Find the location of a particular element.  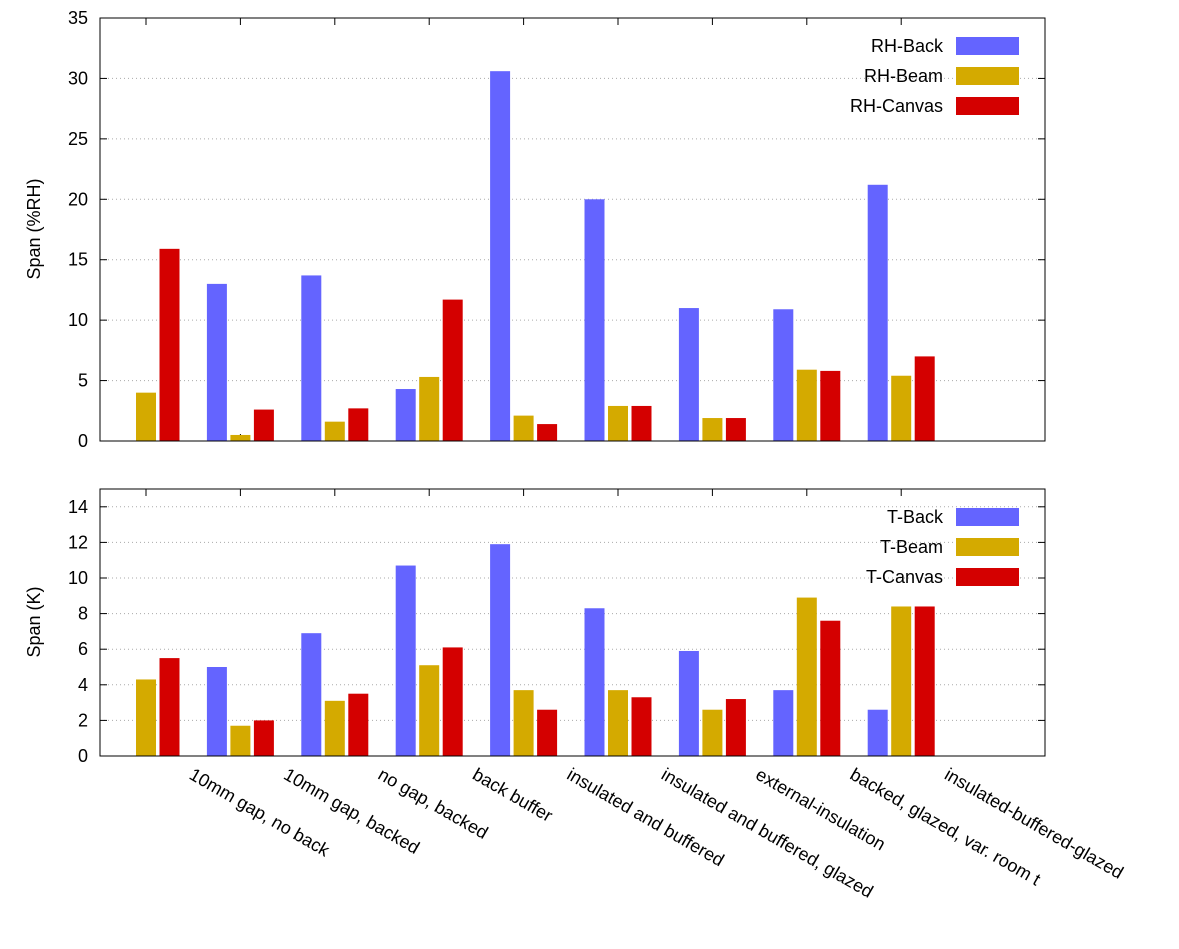

category-label: back buffer is located at coordinates (512, 795).